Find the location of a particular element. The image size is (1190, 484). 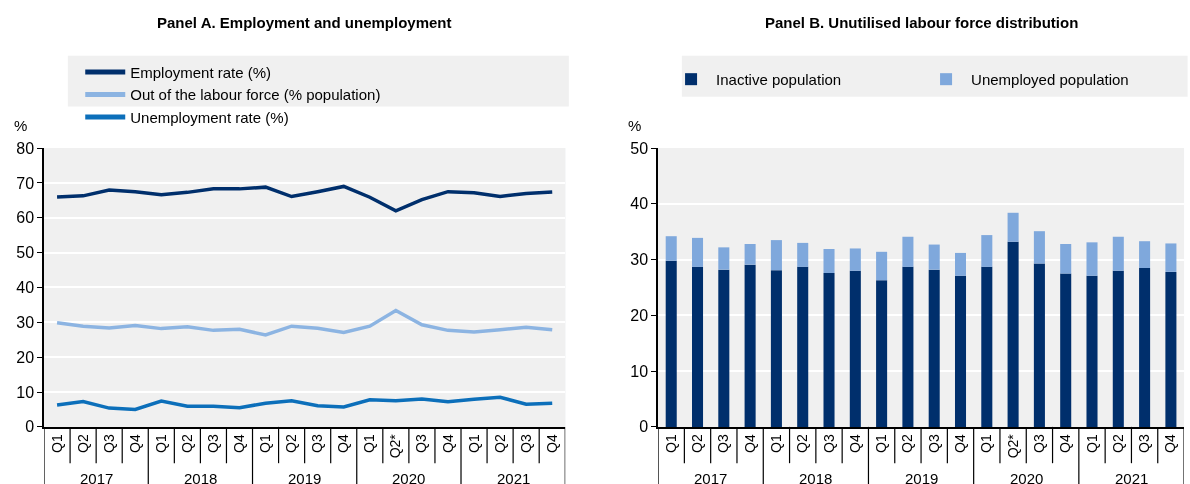

chart-title: Panel B. Unutilised labour force distribution is located at coordinates (922, 22).